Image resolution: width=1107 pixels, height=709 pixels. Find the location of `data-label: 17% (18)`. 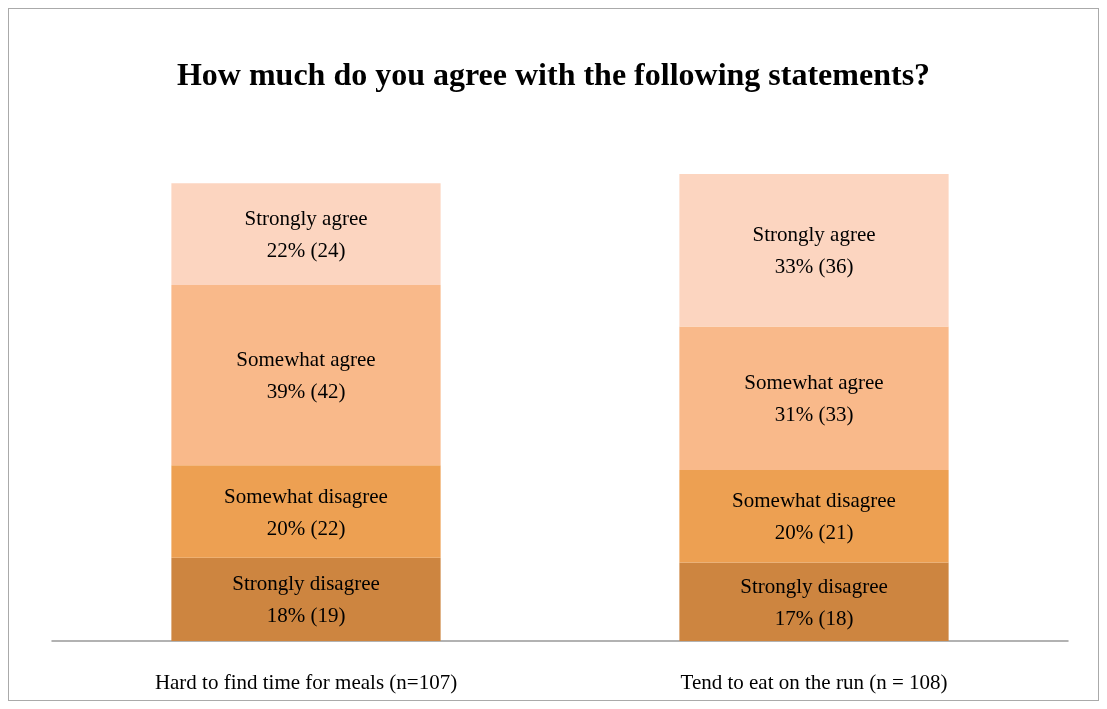

data-label: 17% (18) is located at coordinates (814, 617).